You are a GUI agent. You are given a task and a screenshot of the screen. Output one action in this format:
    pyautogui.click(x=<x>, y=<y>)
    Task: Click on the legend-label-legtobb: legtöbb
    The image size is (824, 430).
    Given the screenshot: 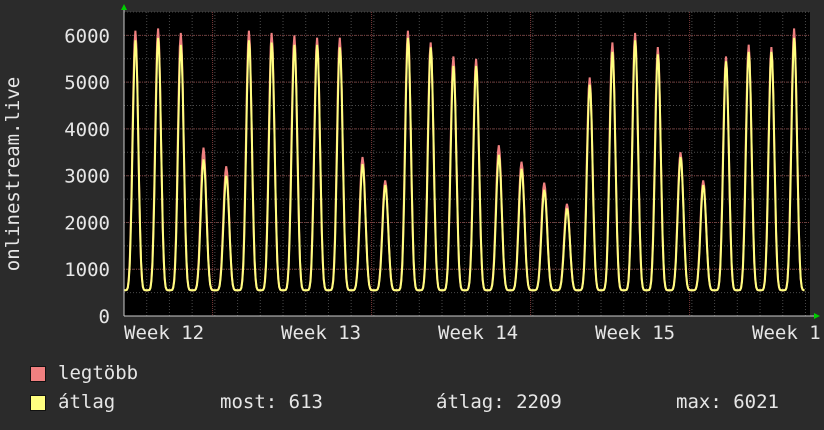 What is the action you would take?
    pyautogui.click(x=98, y=373)
    